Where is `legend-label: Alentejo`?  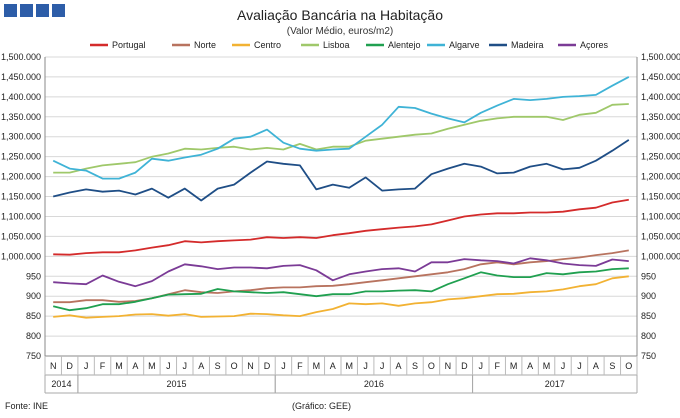
legend-label: Alentejo is located at coordinates (404, 45).